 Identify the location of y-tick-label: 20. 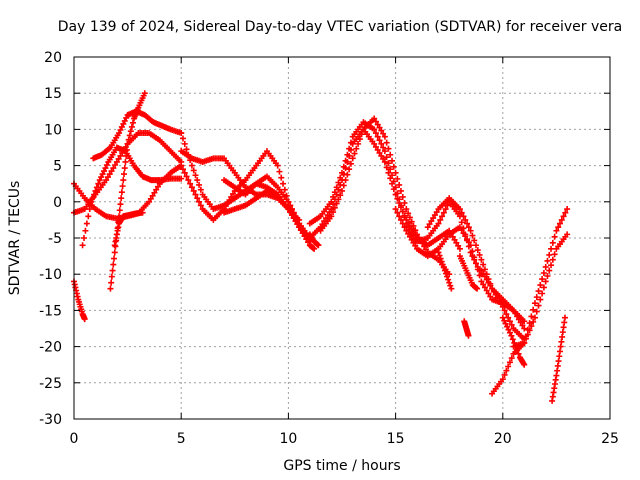
(53, 58).